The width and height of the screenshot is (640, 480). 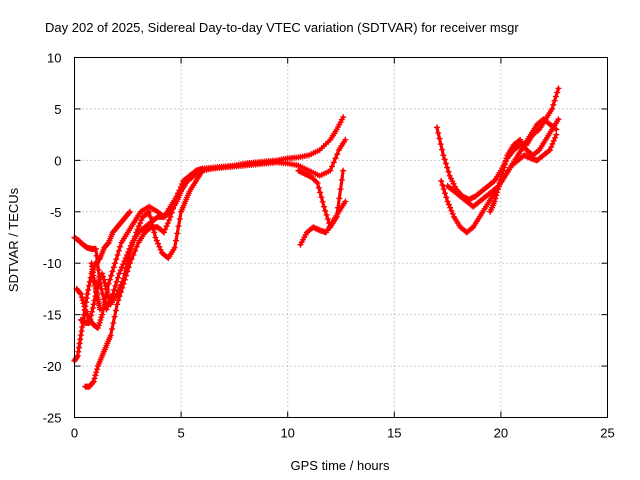 I want to click on y-tick-label: -5, so click(x=56, y=212).